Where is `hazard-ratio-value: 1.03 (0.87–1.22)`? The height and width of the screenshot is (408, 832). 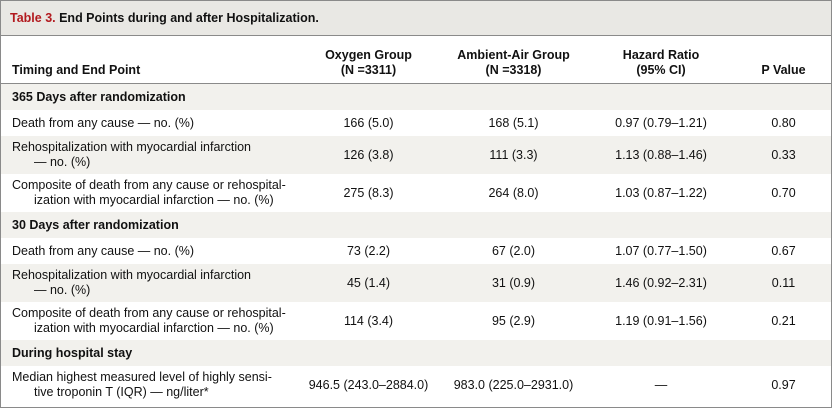 hazard-ratio-value: 1.03 (0.87–1.22) is located at coordinates (661, 193).